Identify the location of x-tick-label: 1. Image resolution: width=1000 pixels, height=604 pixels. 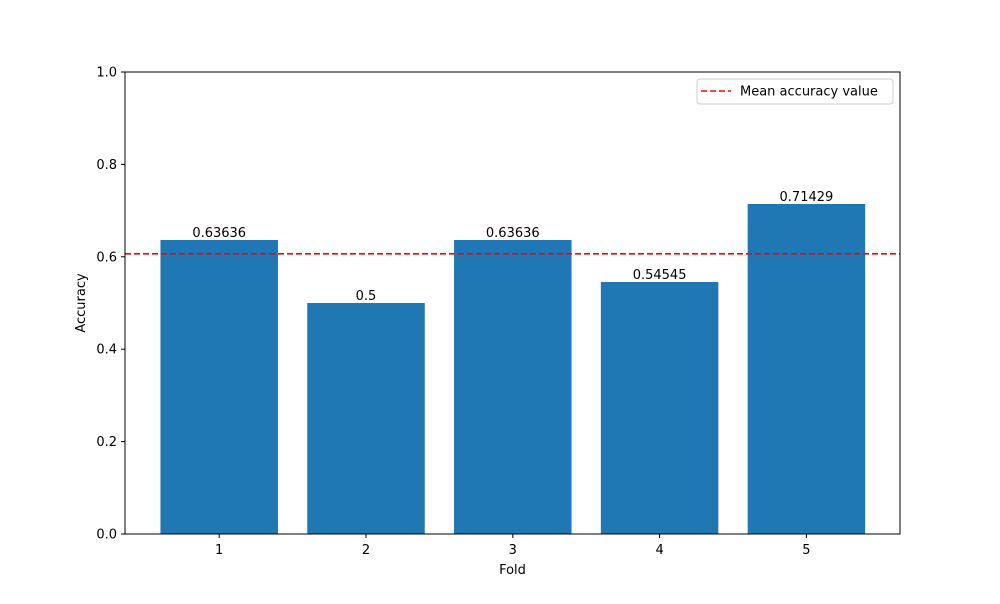
(219, 550).